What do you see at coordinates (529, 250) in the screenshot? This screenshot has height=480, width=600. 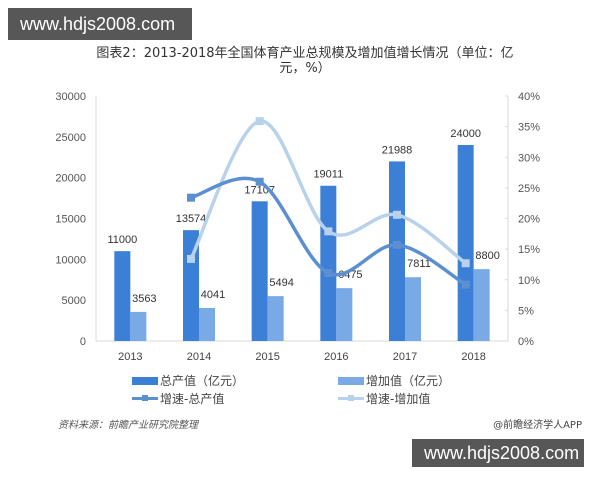 I see `svg-text: 15%` at bounding box center [529, 250].